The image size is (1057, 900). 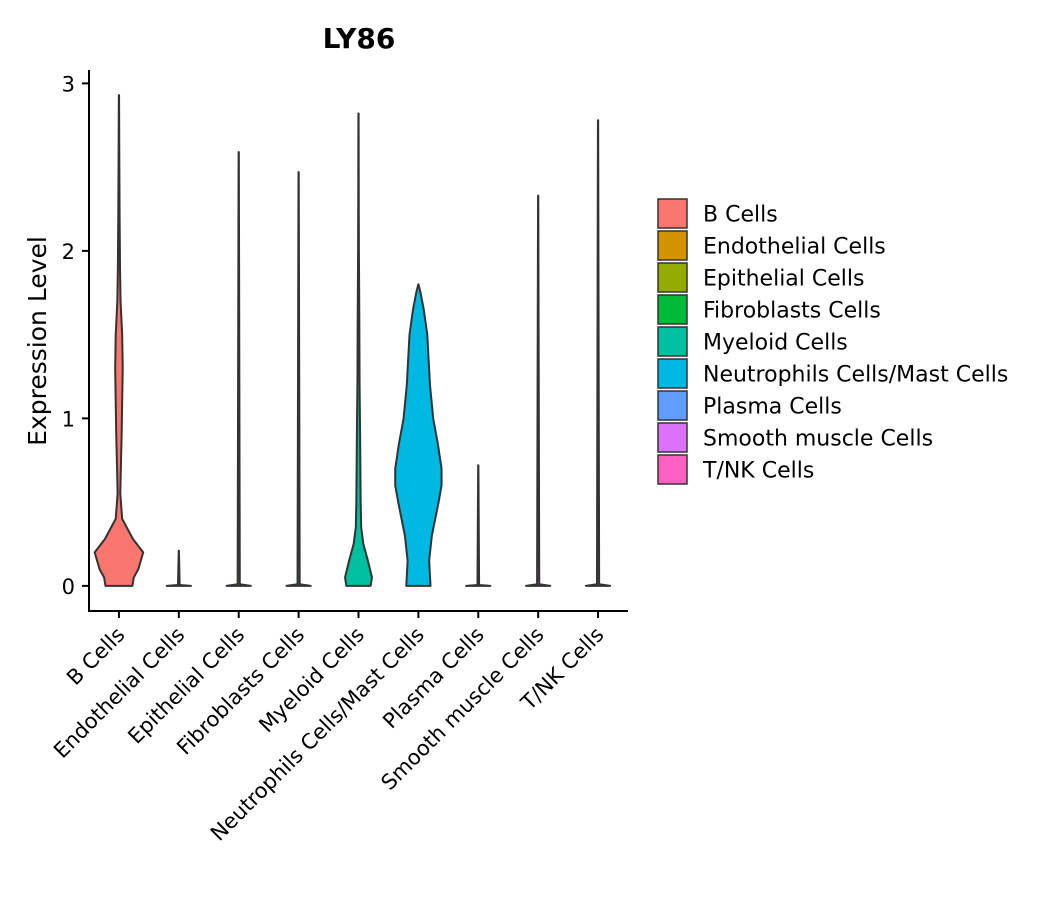 What do you see at coordinates (740, 215) in the screenshot?
I see `legend-label: B Cells` at bounding box center [740, 215].